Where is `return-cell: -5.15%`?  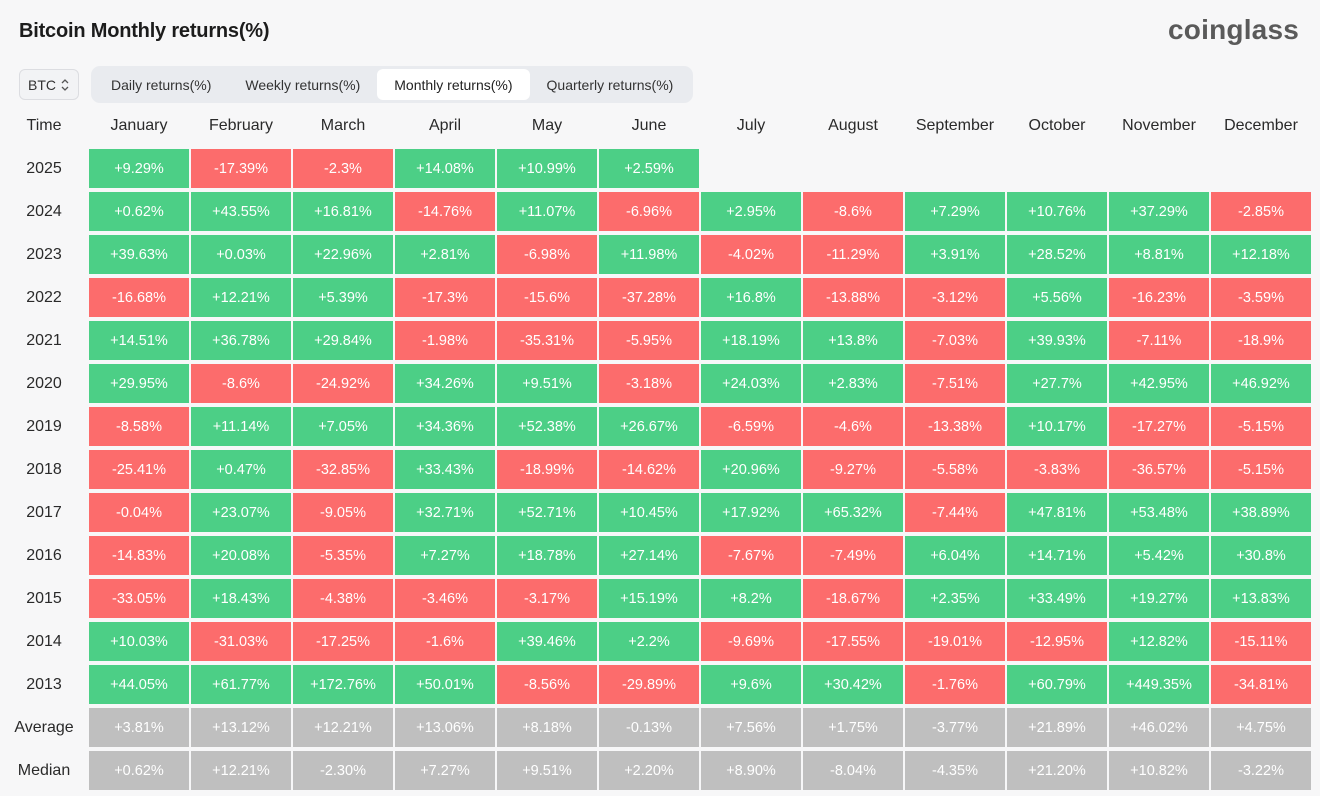
return-cell: -5.15% is located at coordinates (1261, 469).